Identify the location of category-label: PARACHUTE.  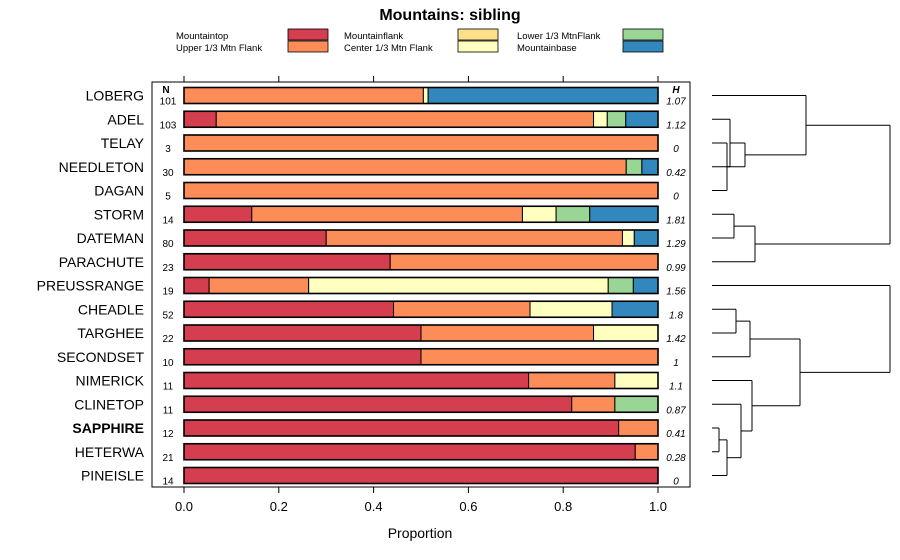
(101, 262).